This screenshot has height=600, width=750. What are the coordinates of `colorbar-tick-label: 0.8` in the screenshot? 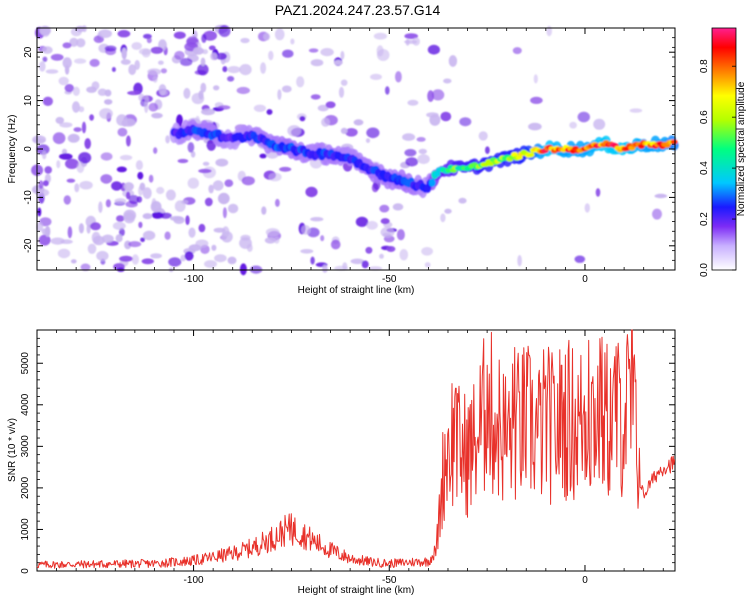 It's located at (704, 66).